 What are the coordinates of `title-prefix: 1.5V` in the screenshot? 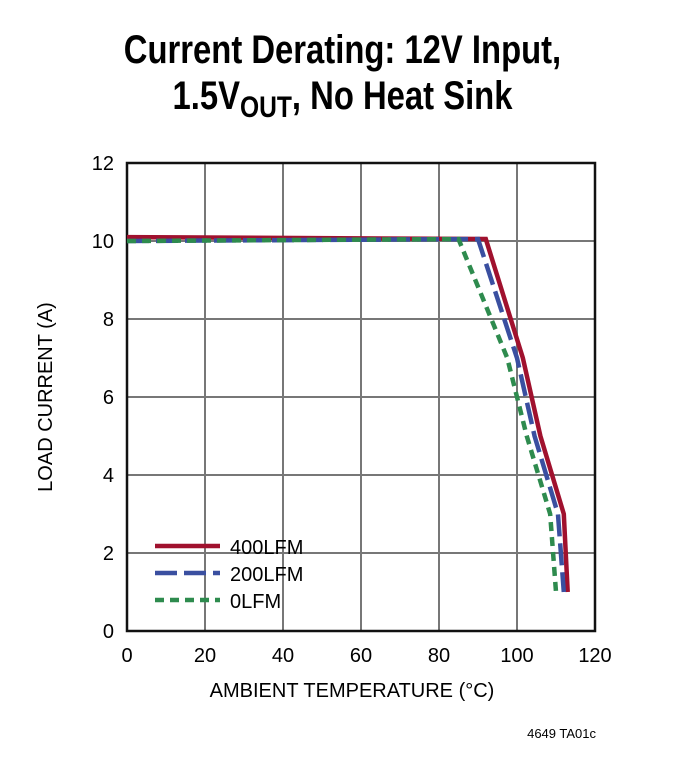 It's located at (206, 96).